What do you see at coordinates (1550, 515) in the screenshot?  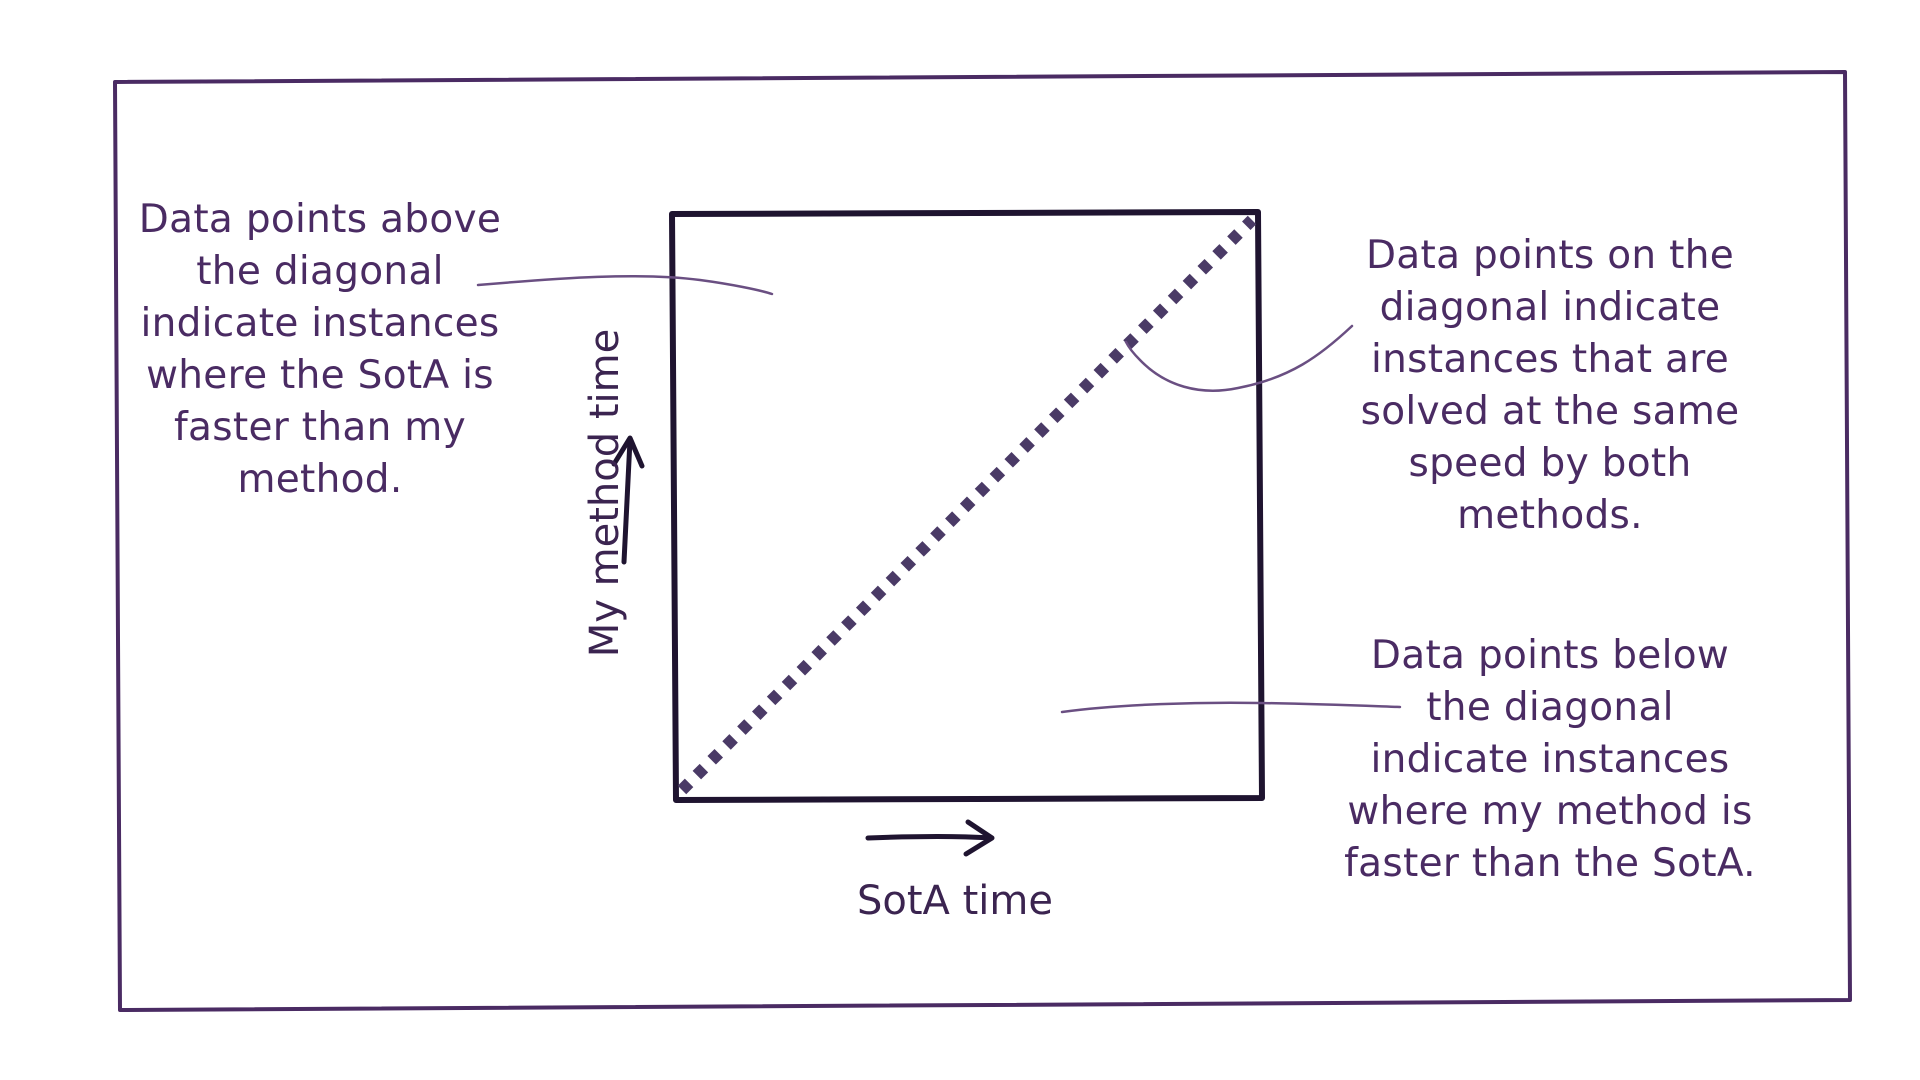 I see `annotation-line: methods.` at bounding box center [1550, 515].